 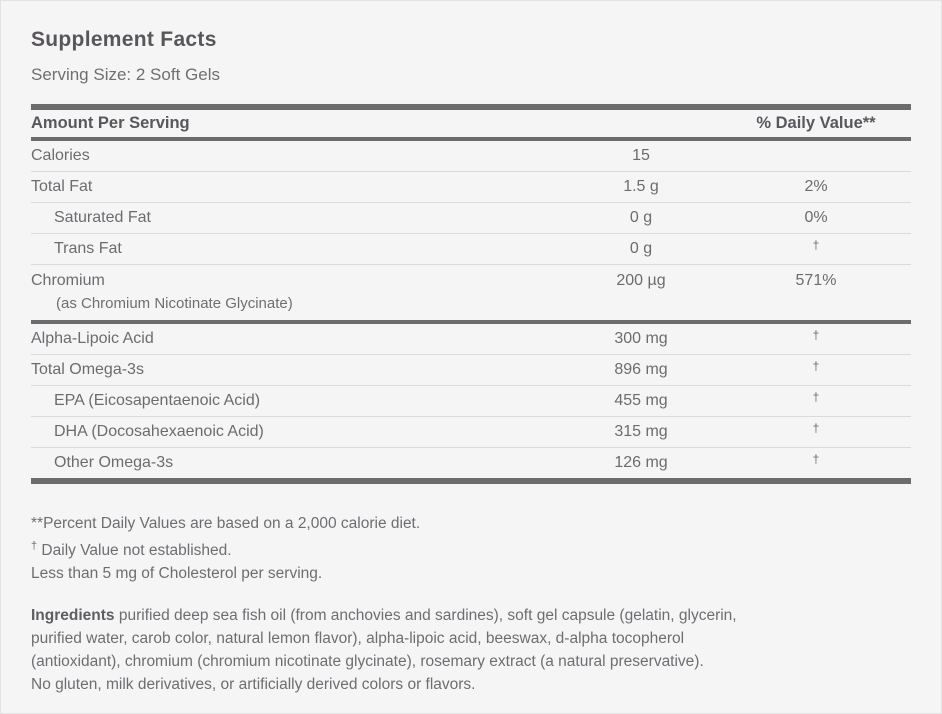 What do you see at coordinates (641, 280) in the screenshot?
I see `amount-value: 200 µg` at bounding box center [641, 280].